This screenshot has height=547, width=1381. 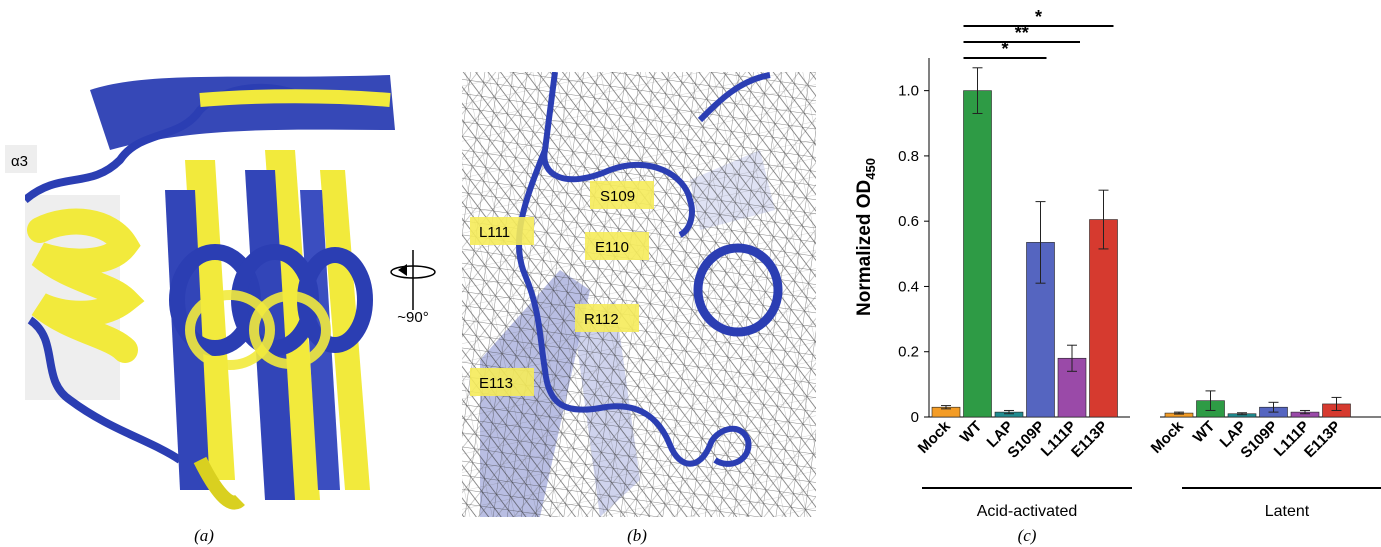 I want to click on backbone-helix-ring, so click(x=738, y=290).